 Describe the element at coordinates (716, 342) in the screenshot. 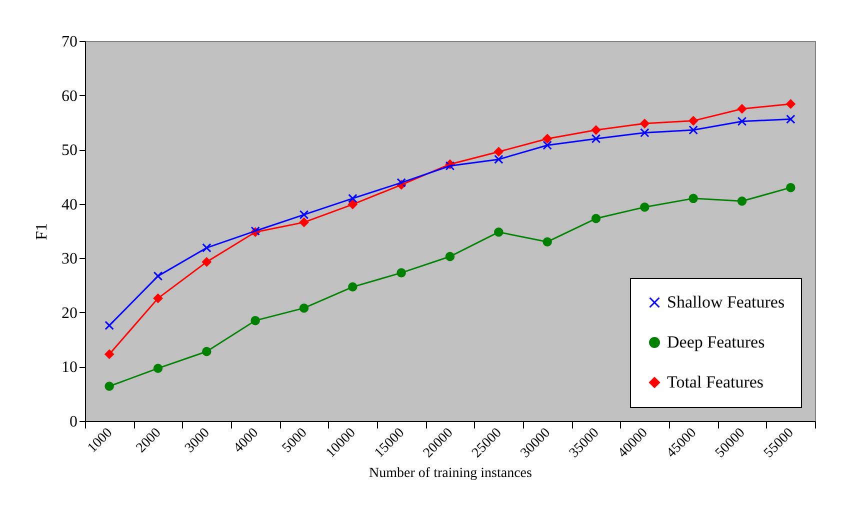

I see `legend-label: Deep Features` at that location.